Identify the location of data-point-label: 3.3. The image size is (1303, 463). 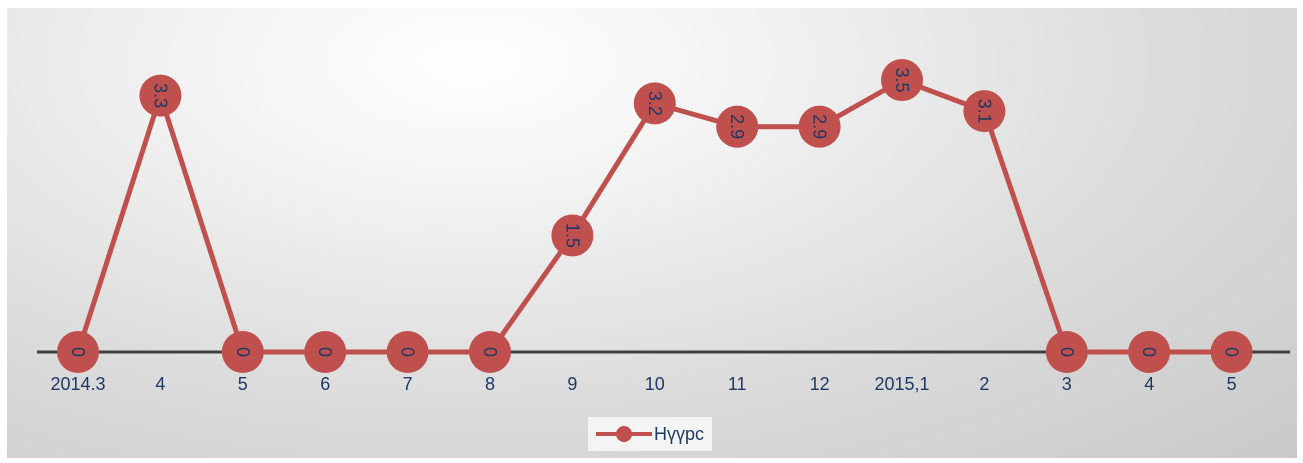
(160, 95).